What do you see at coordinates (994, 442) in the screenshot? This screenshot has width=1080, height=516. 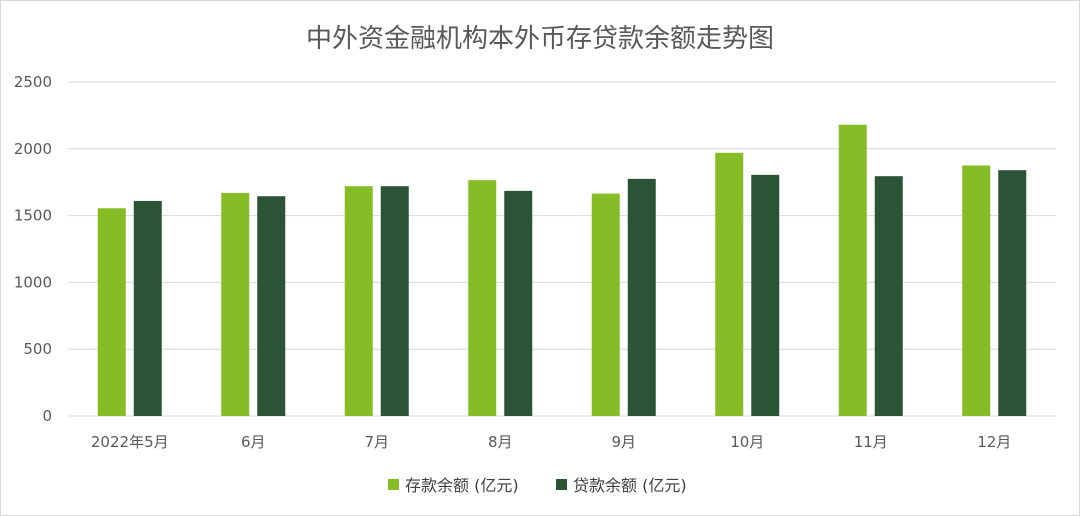 I see `x-tick-label: 12月` at bounding box center [994, 442].